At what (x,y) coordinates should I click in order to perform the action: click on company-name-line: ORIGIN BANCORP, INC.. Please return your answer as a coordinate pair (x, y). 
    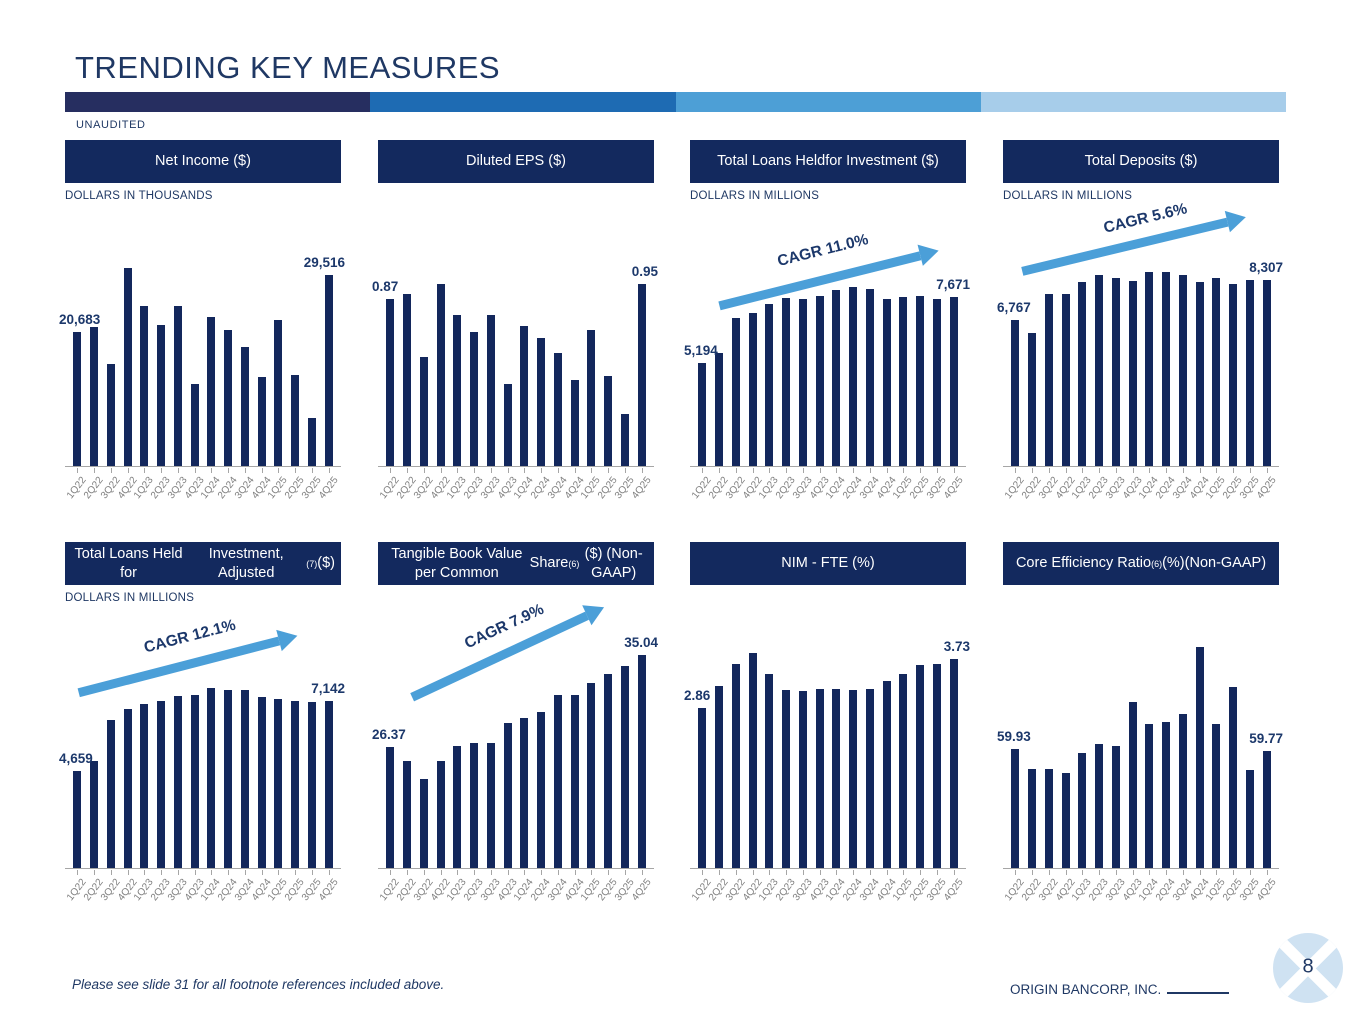
    Looking at the image, I should click on (1120, 989).